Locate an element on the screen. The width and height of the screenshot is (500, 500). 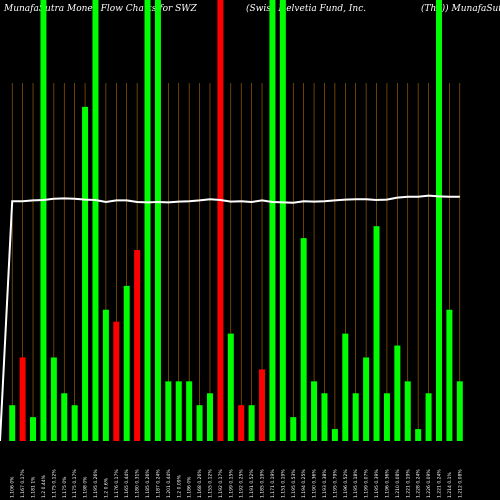
chart-site: (The)) MunafaSutra.com is located at coordinates (460, 8).